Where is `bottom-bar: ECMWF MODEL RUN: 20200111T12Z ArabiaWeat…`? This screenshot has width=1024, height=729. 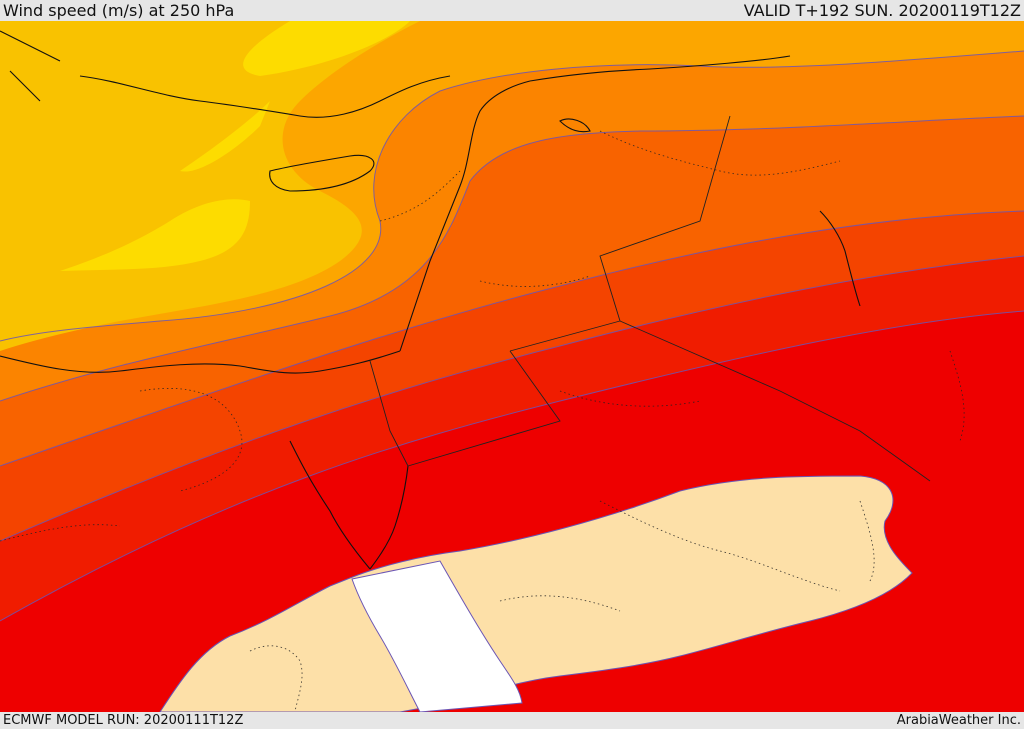 bottom-bar: ECMWF MODEL RUN: 20200111T12Z ArabiaWeat… is located at coordinates (512, 720).